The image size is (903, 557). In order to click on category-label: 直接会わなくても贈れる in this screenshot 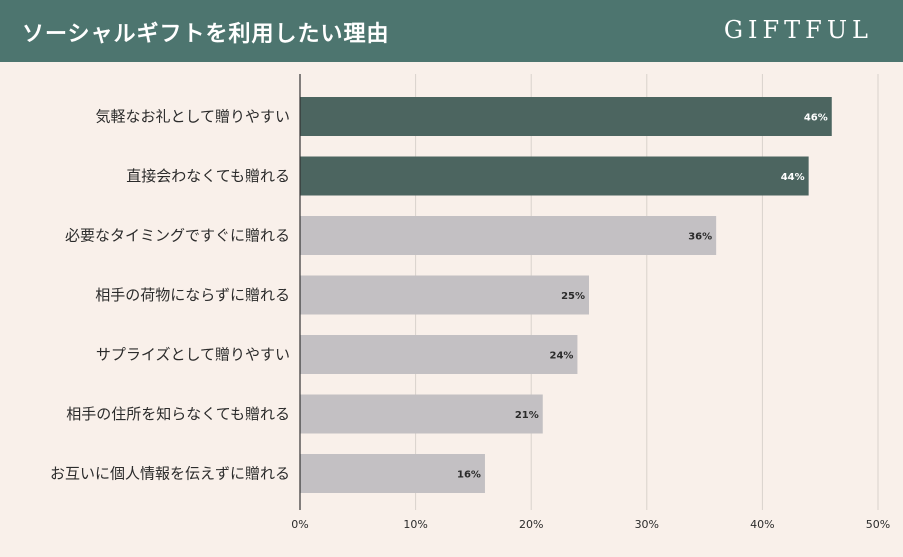, I will do `click(208, 176)`.